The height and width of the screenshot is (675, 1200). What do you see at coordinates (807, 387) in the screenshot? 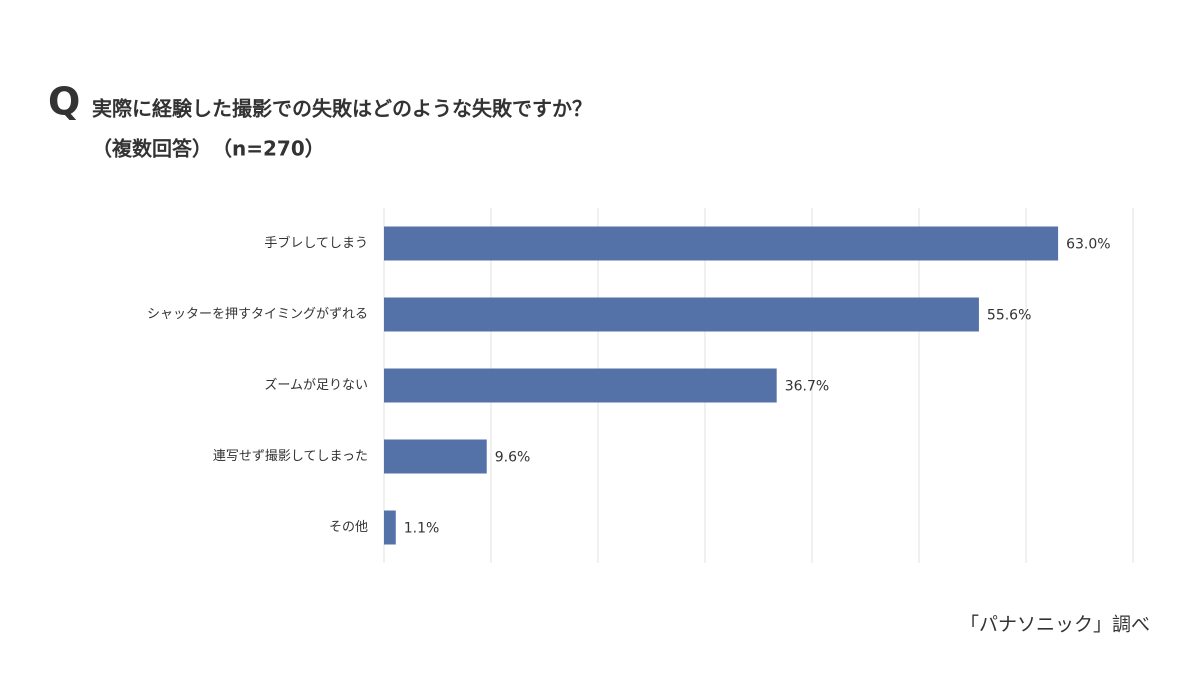
I see `value-label: 36.7%` at bounding box center [807, 387].